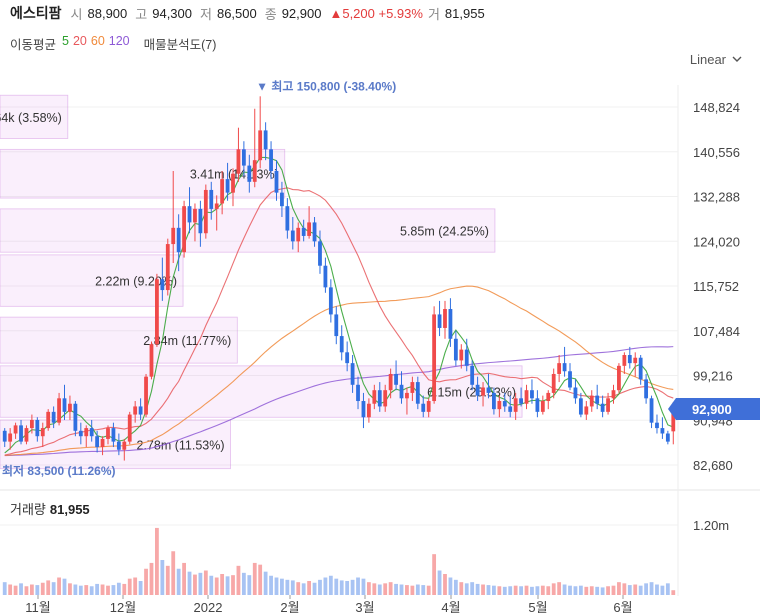  I want to click on volume-panel-value: 81,955, so click(69, 509).